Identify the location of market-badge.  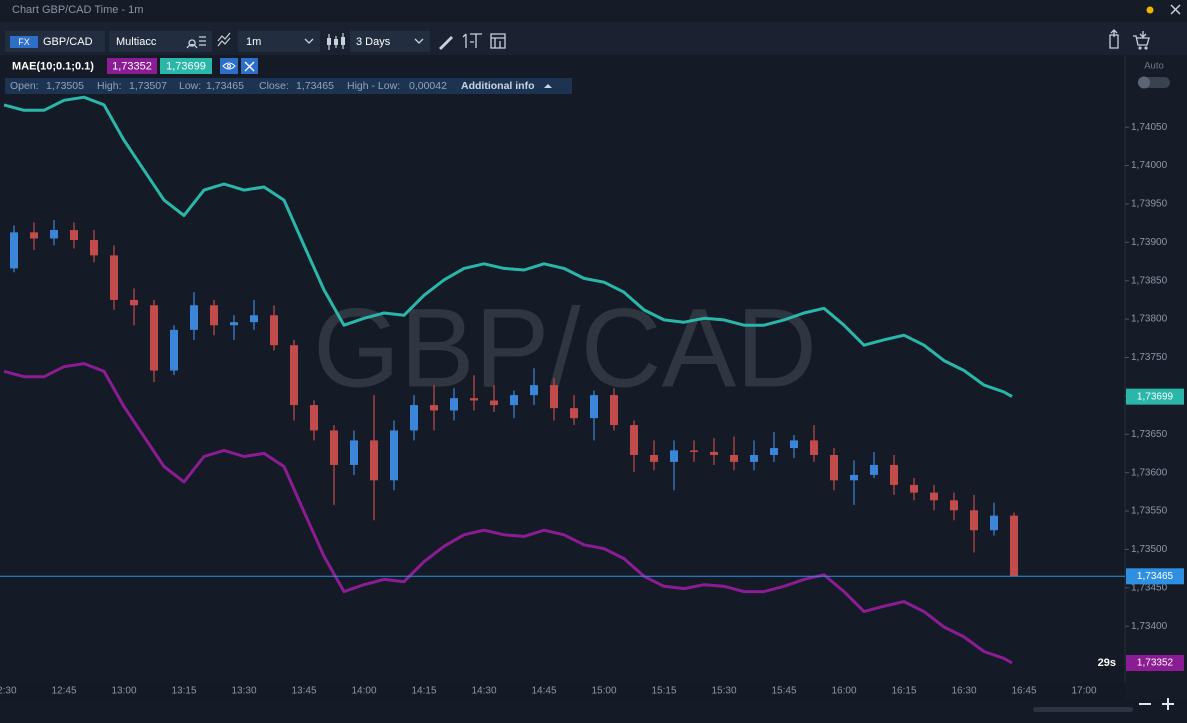
(24, 42).